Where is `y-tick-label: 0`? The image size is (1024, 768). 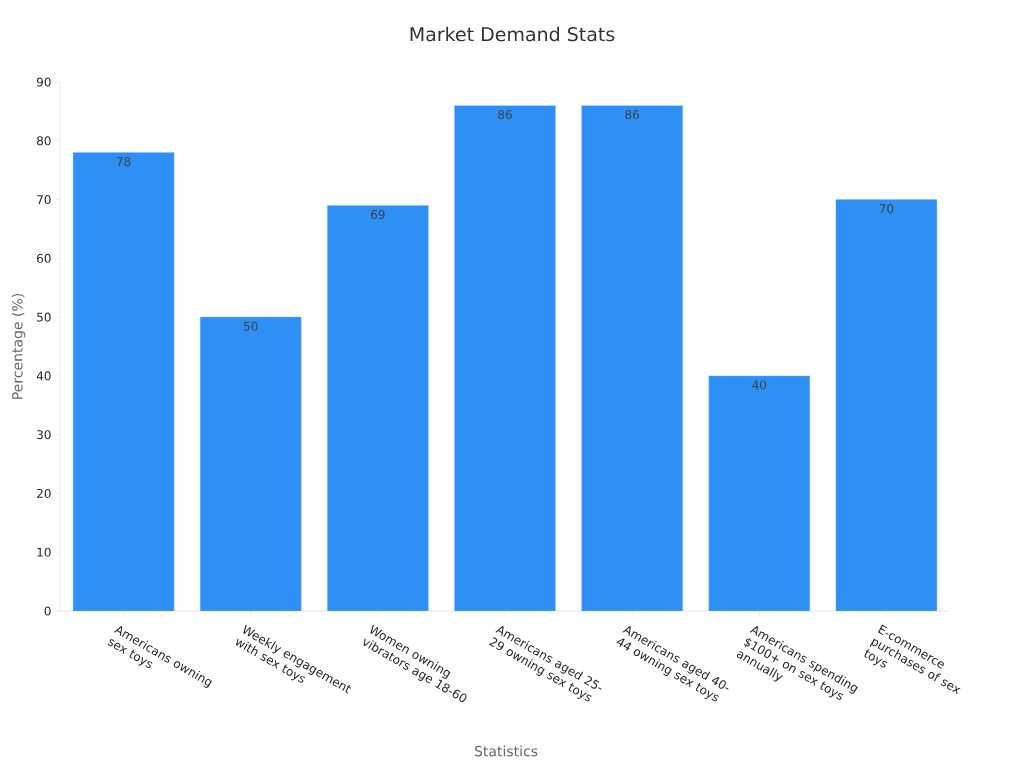
y-tick-label: 0 is located at coordinates (47, 611).